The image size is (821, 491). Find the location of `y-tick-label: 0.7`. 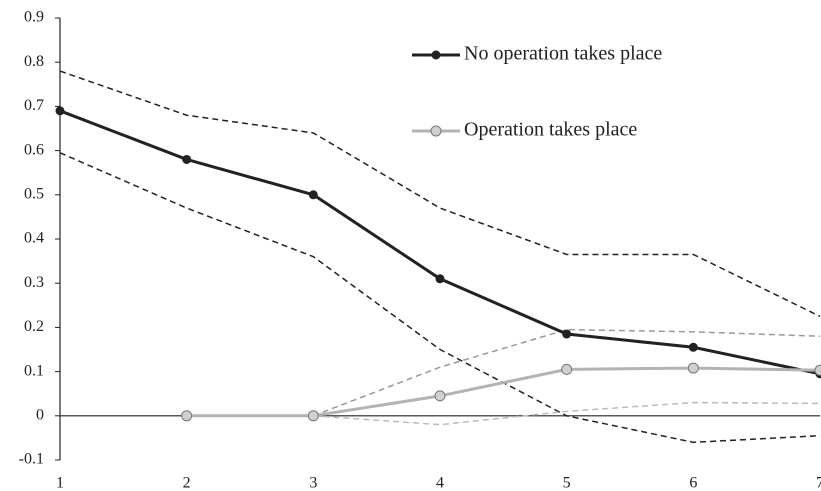

y-tick-label: 0.7 is located at coordinates (34, 105).